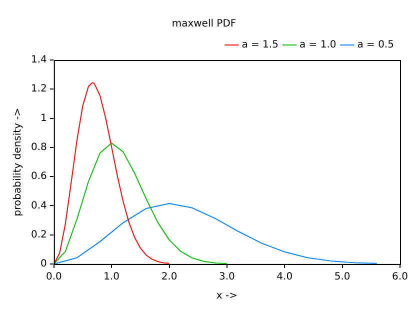 The height and width of the screenshot is (320, 420). Describe the element at coordinates (260, 45) in the screenshot. I see `legend-label: a = 1.5` at that location.